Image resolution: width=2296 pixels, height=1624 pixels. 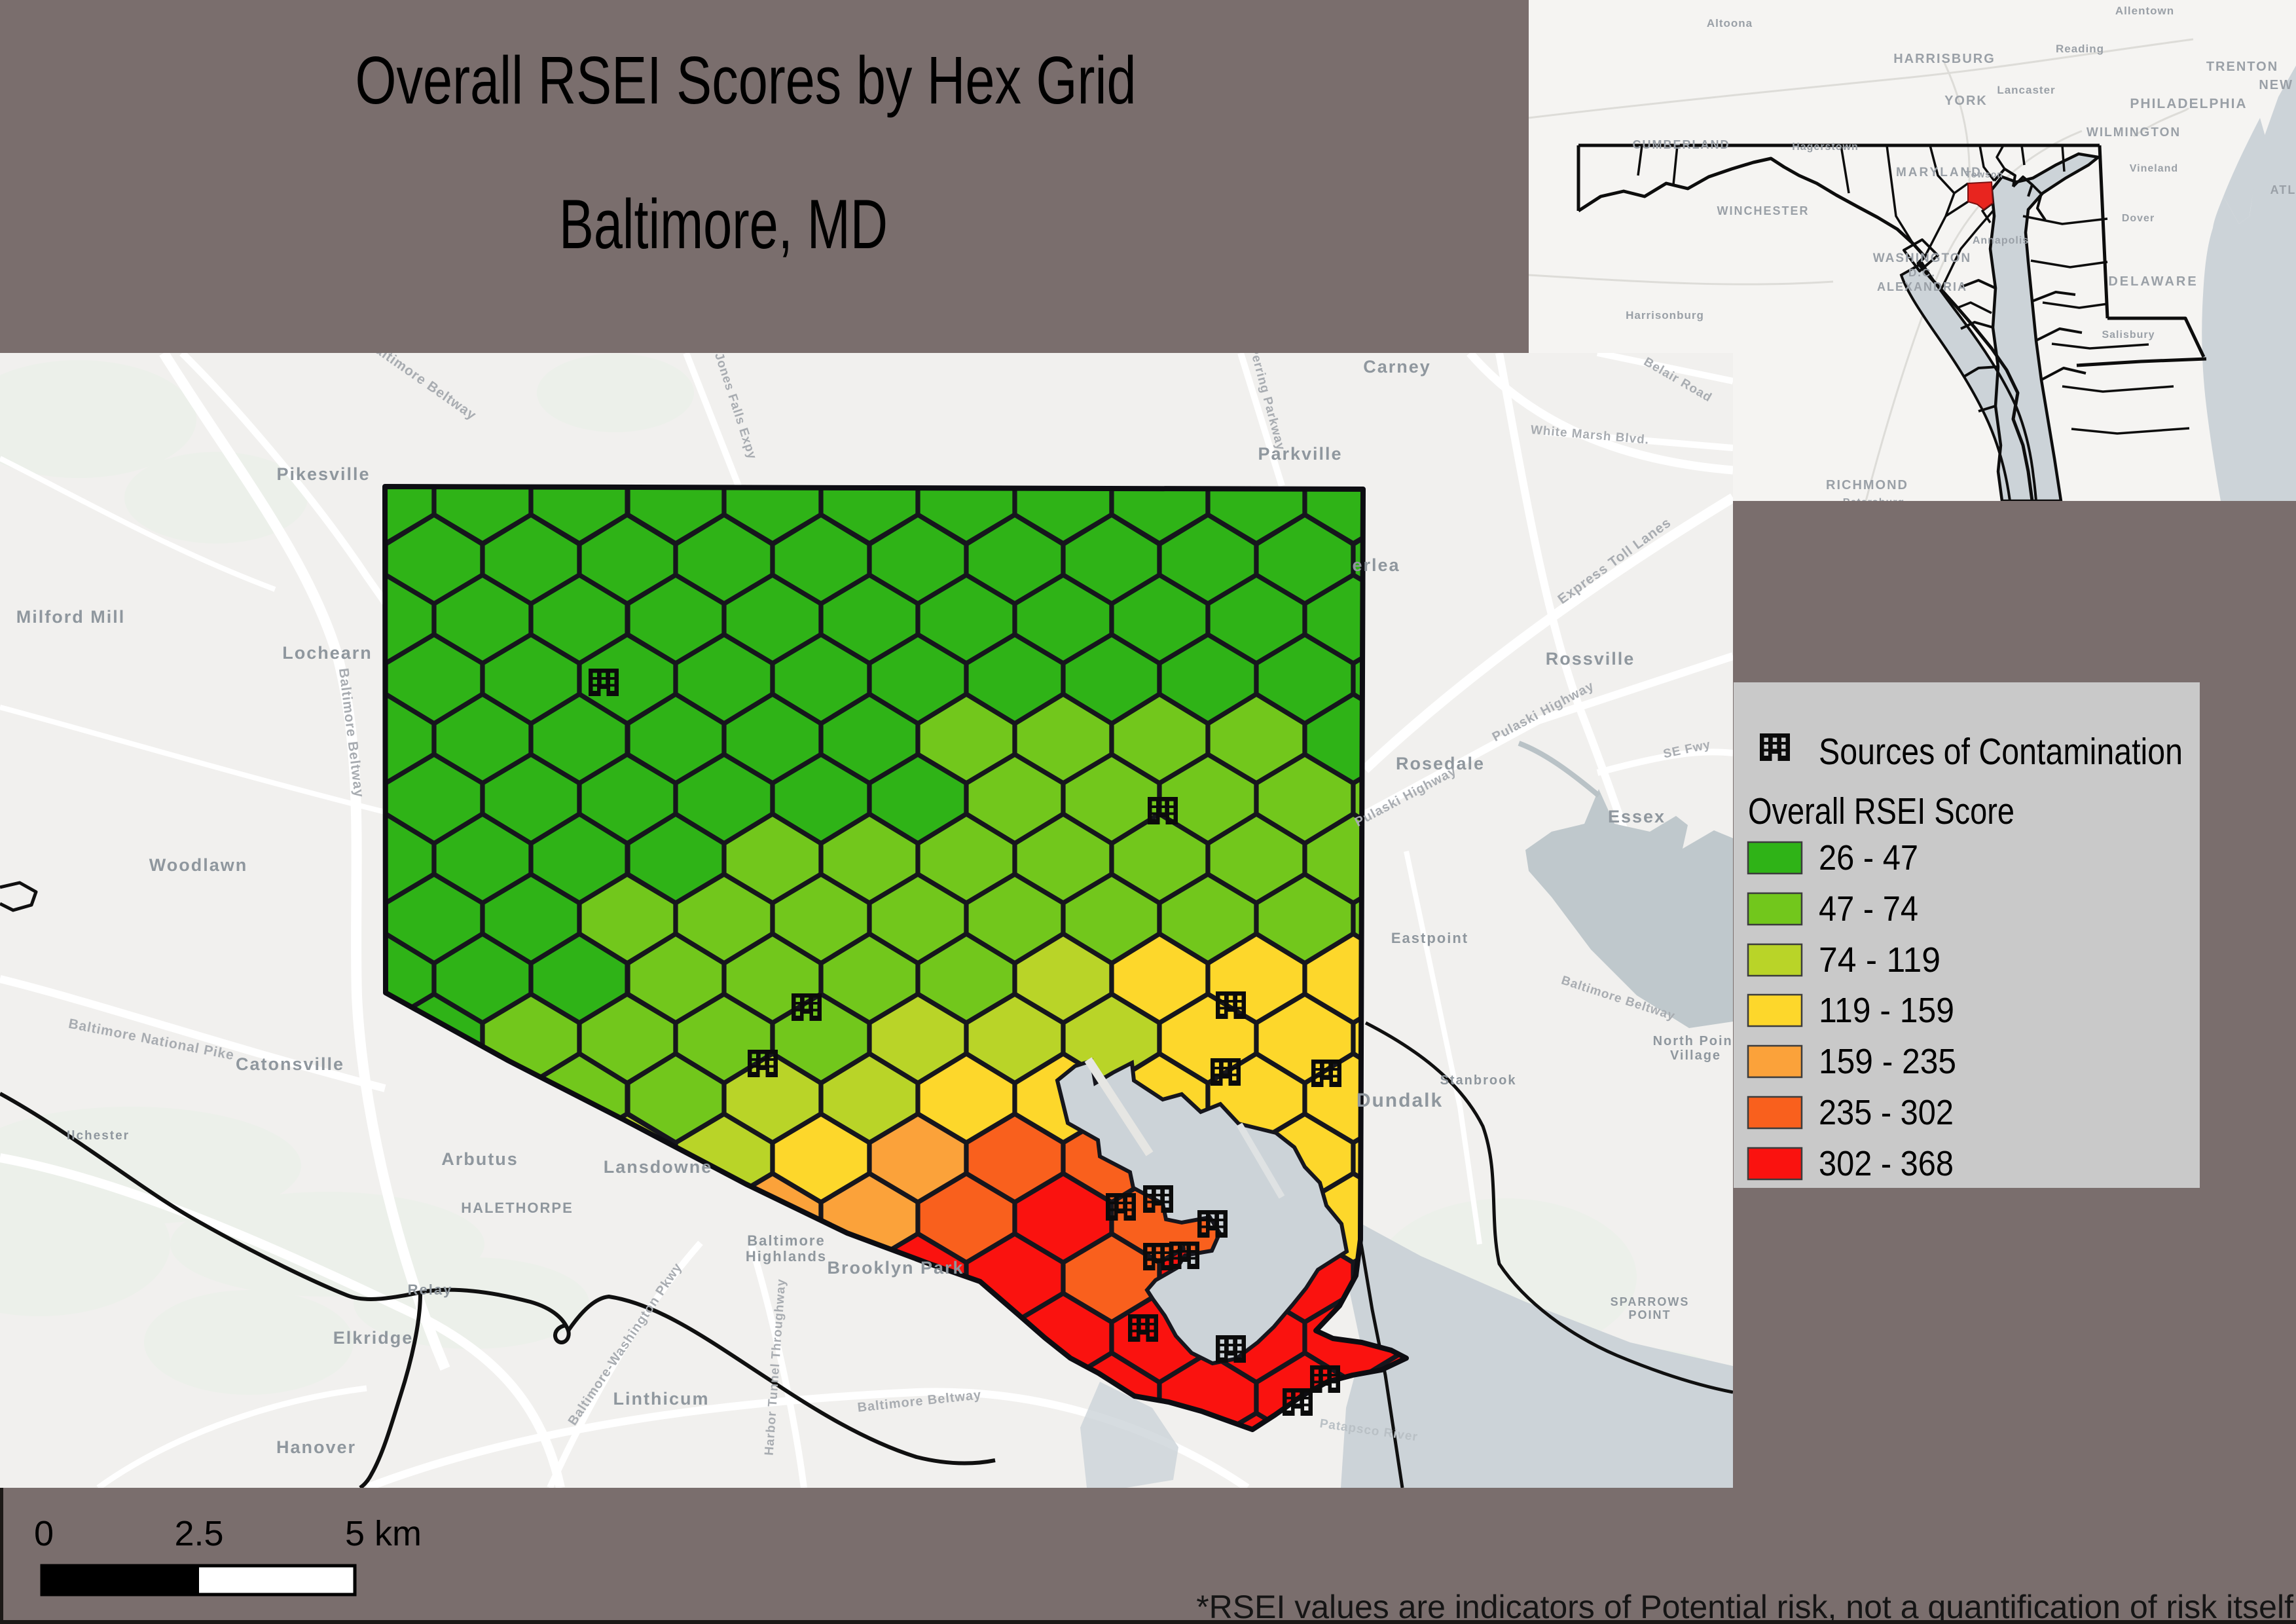 I want to click on svg-text: RICHMOND, so click(x=1867, y=485).